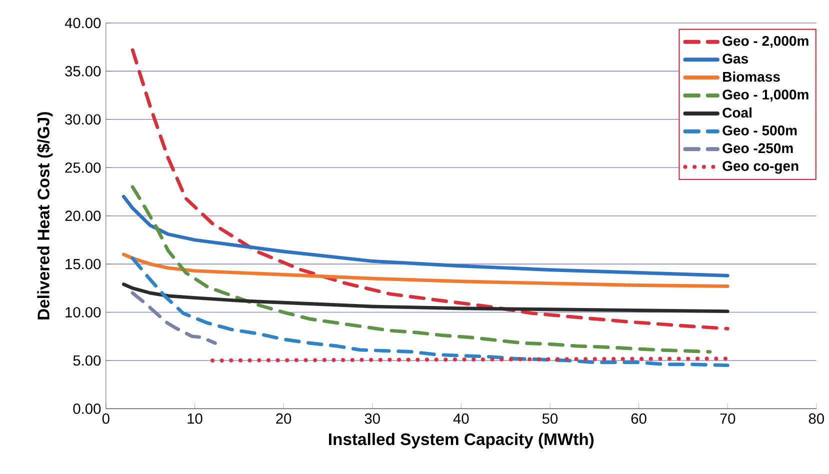 Image resolution: width=829 pixels, height=474 pixels. I want to click on x-tick-label: 80, so click(816, 419).